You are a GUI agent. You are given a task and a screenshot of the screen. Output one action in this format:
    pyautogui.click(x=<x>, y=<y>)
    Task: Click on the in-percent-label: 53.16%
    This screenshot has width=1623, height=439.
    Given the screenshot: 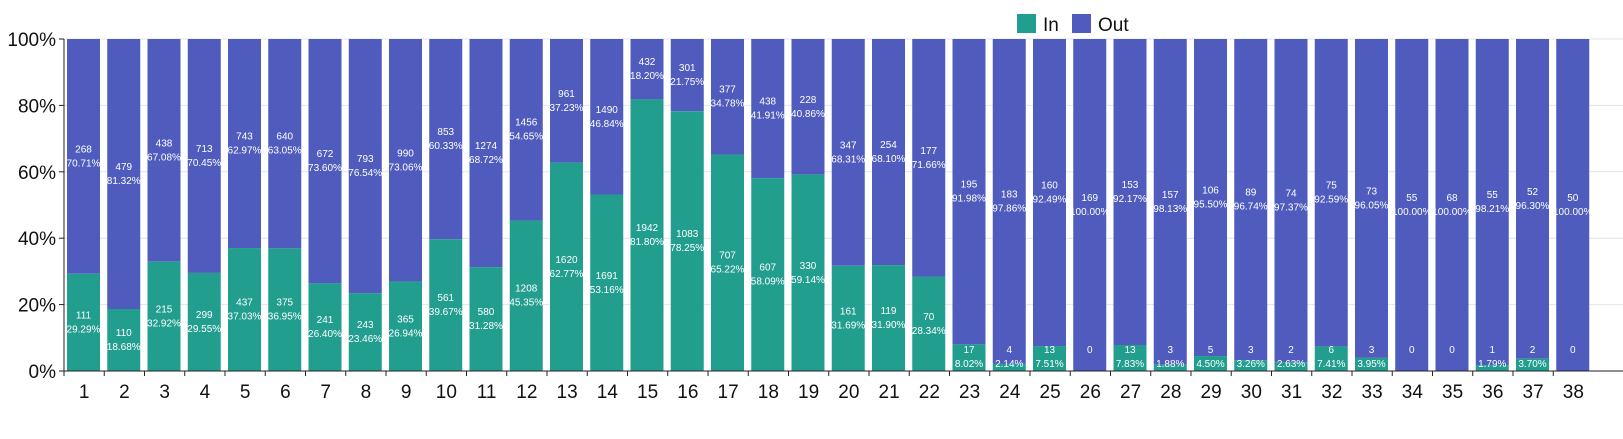 What is the action you would take?
    pyautogui.click(x=607, y=290)
    